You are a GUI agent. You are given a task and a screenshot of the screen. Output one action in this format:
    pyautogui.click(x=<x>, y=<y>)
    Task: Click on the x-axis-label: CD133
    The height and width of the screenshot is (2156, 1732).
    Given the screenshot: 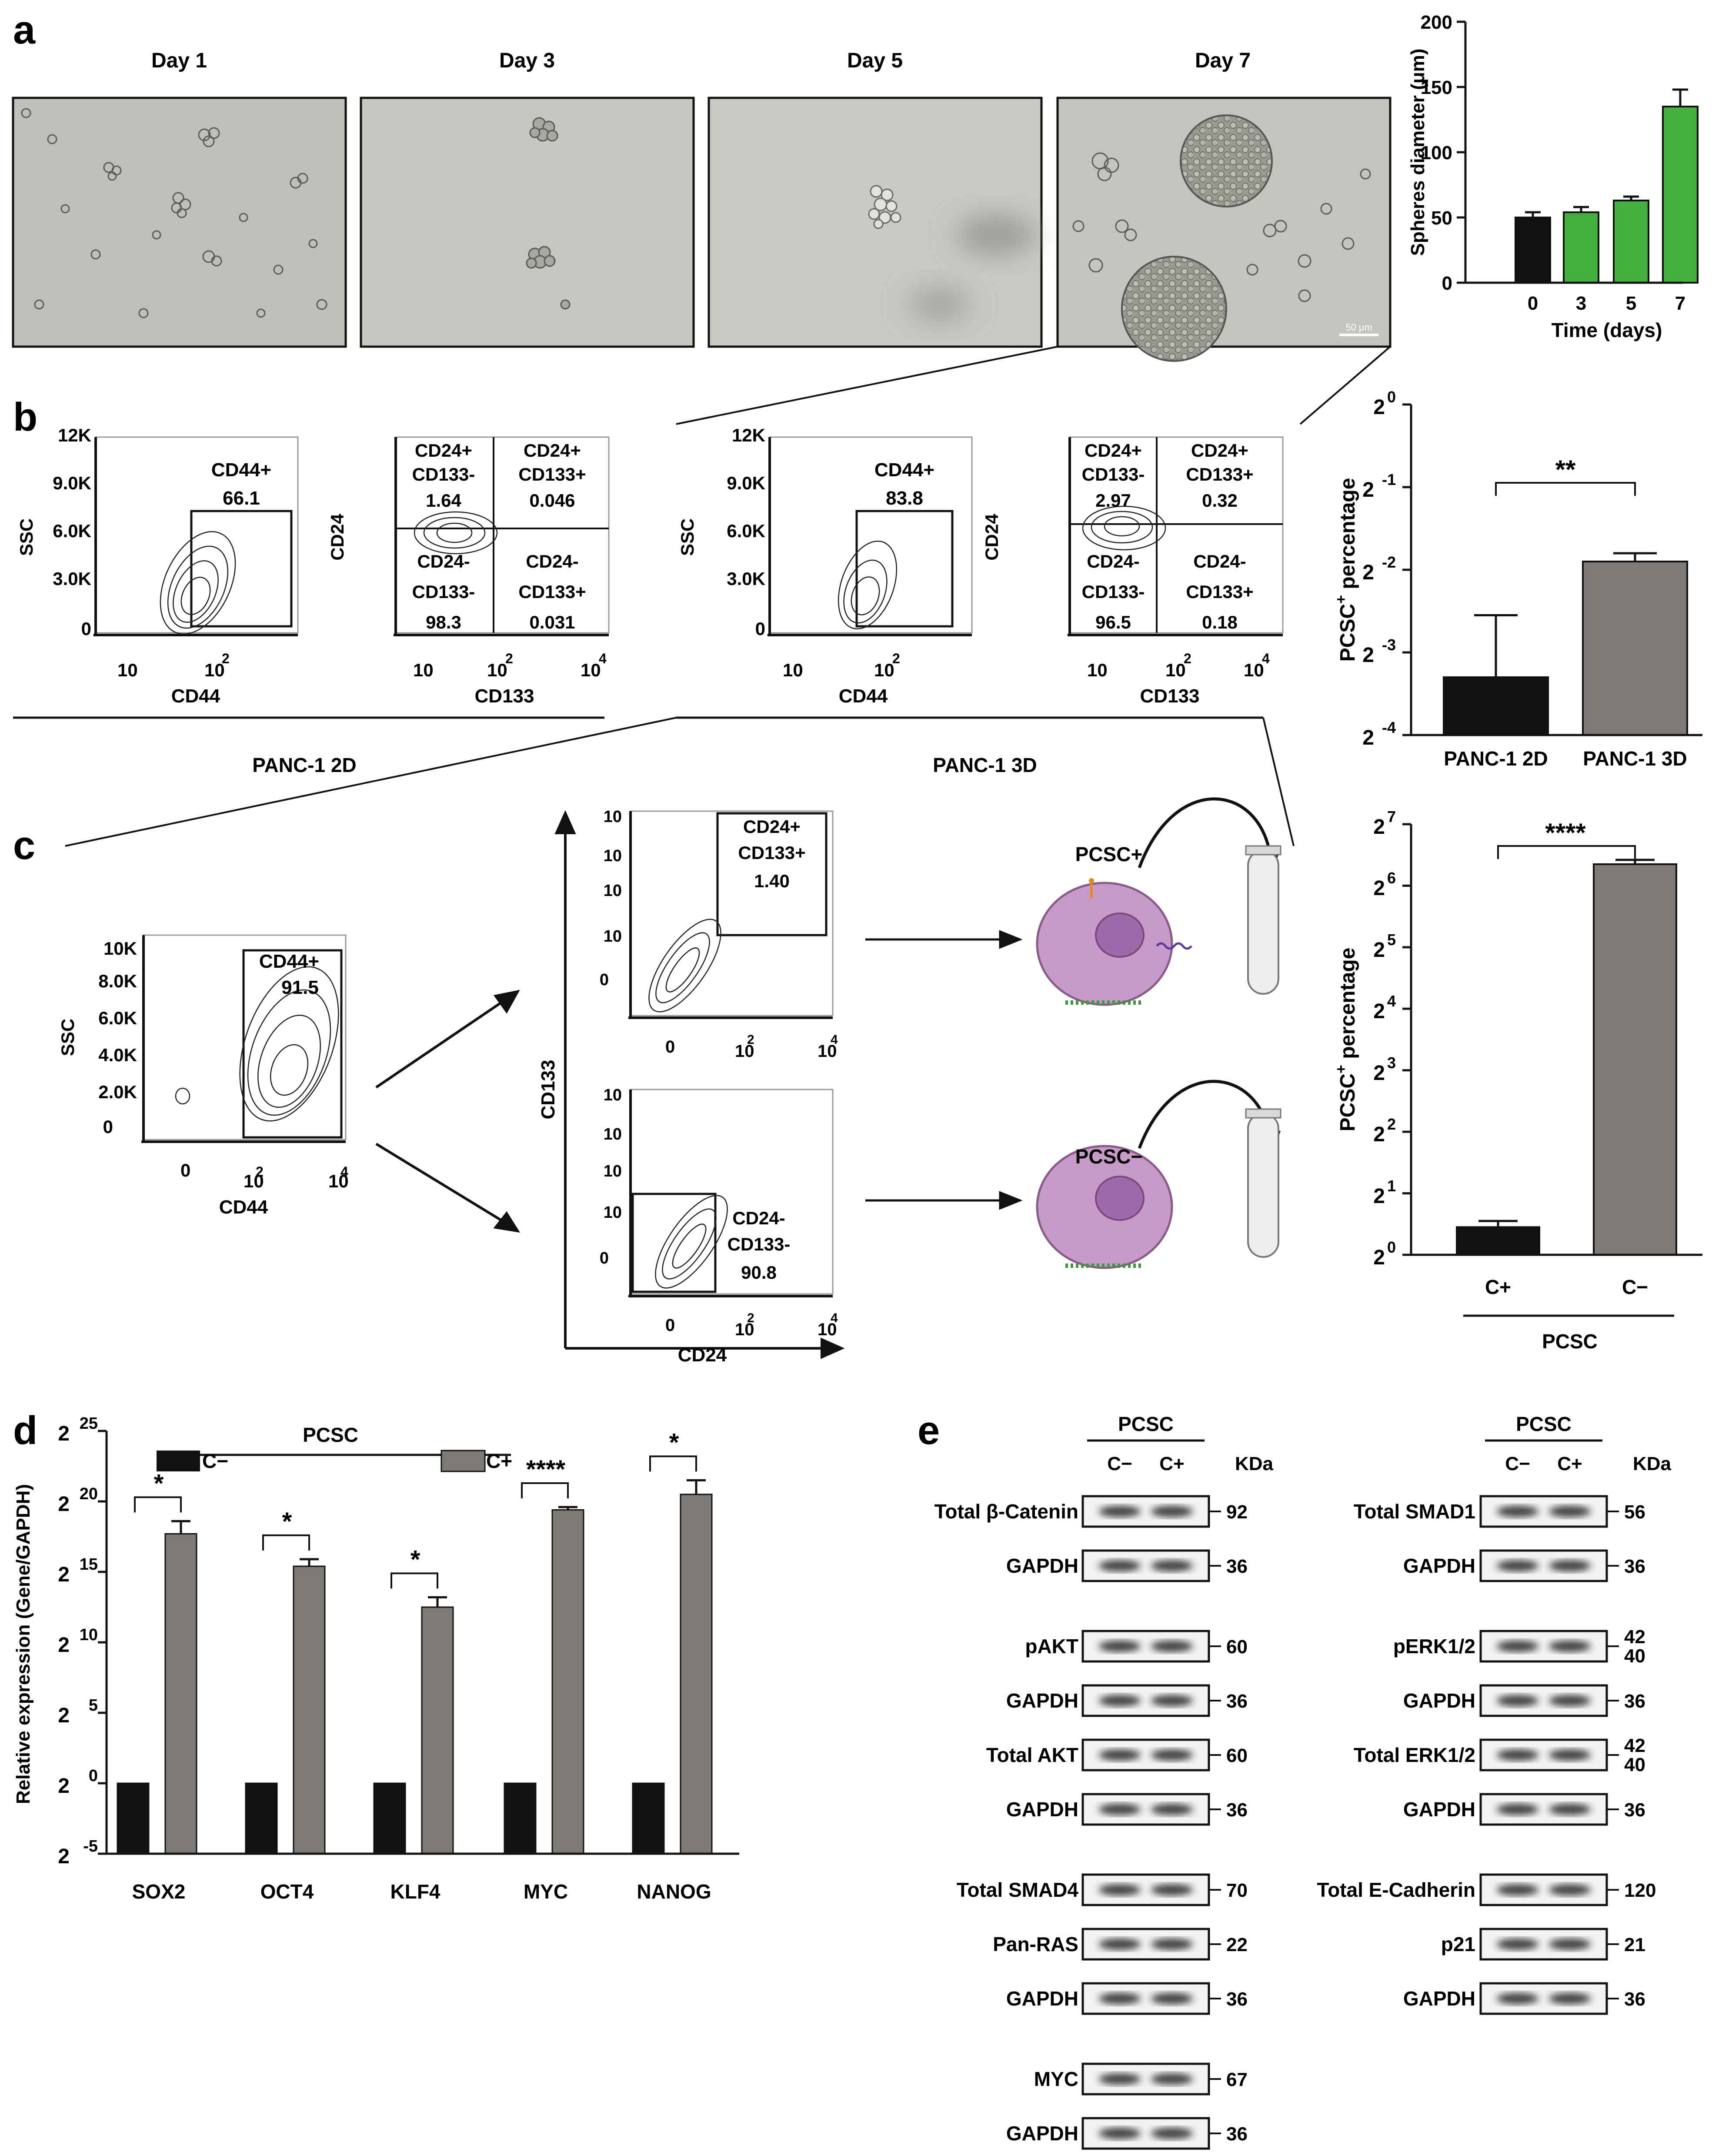 What is the action you would take?
    pyautogui.click(x=504, y=696)
    